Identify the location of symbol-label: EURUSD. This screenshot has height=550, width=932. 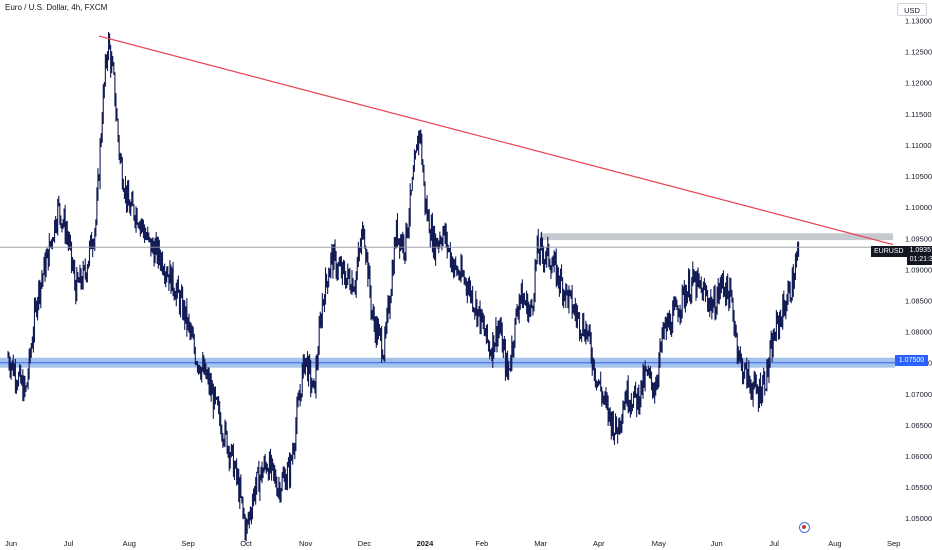
(889, 251).